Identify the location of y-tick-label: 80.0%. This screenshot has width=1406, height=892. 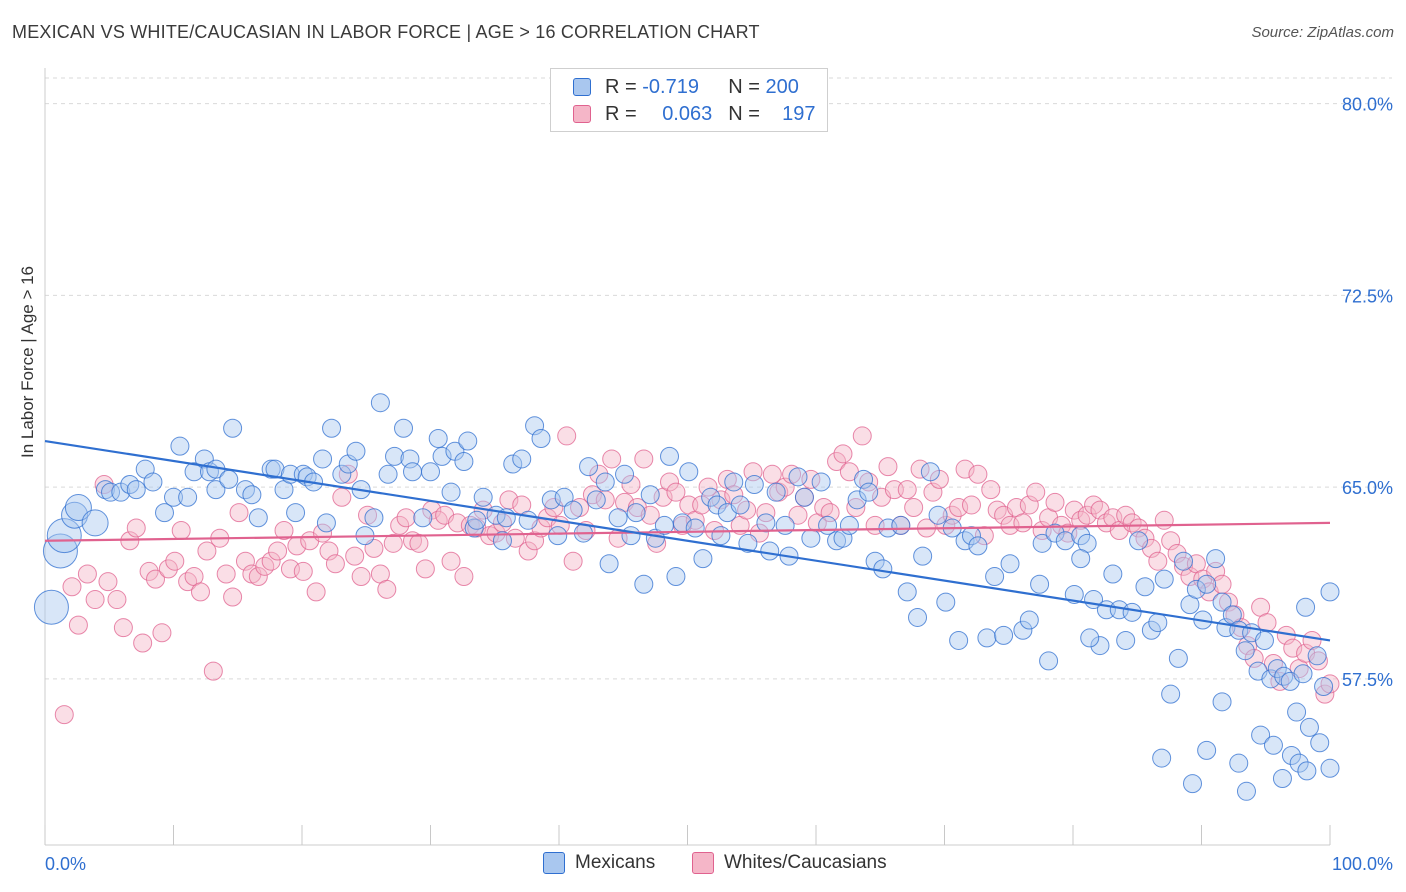
(1367, 105).